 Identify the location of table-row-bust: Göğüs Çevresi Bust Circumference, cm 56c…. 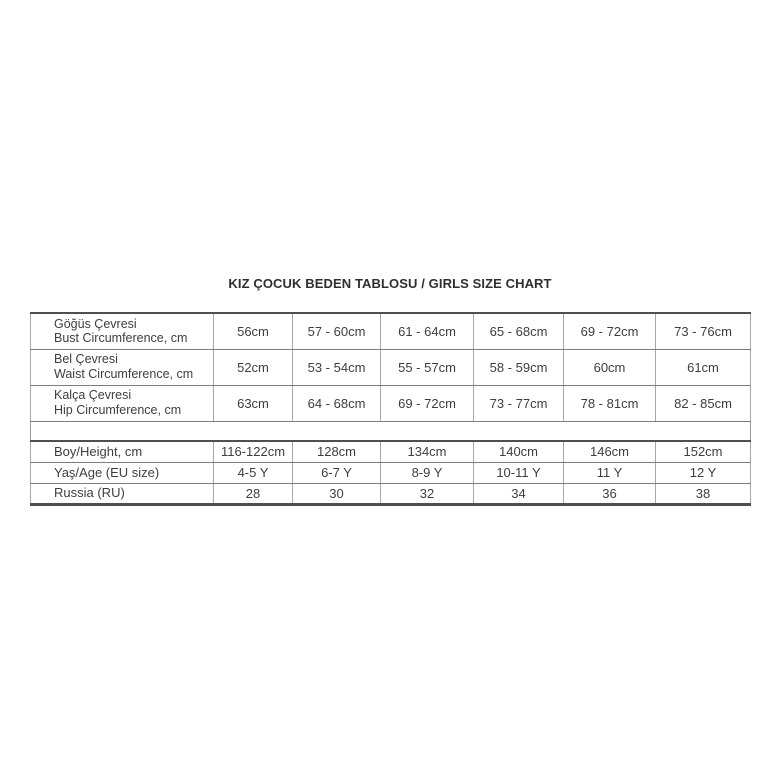
(390, 331).